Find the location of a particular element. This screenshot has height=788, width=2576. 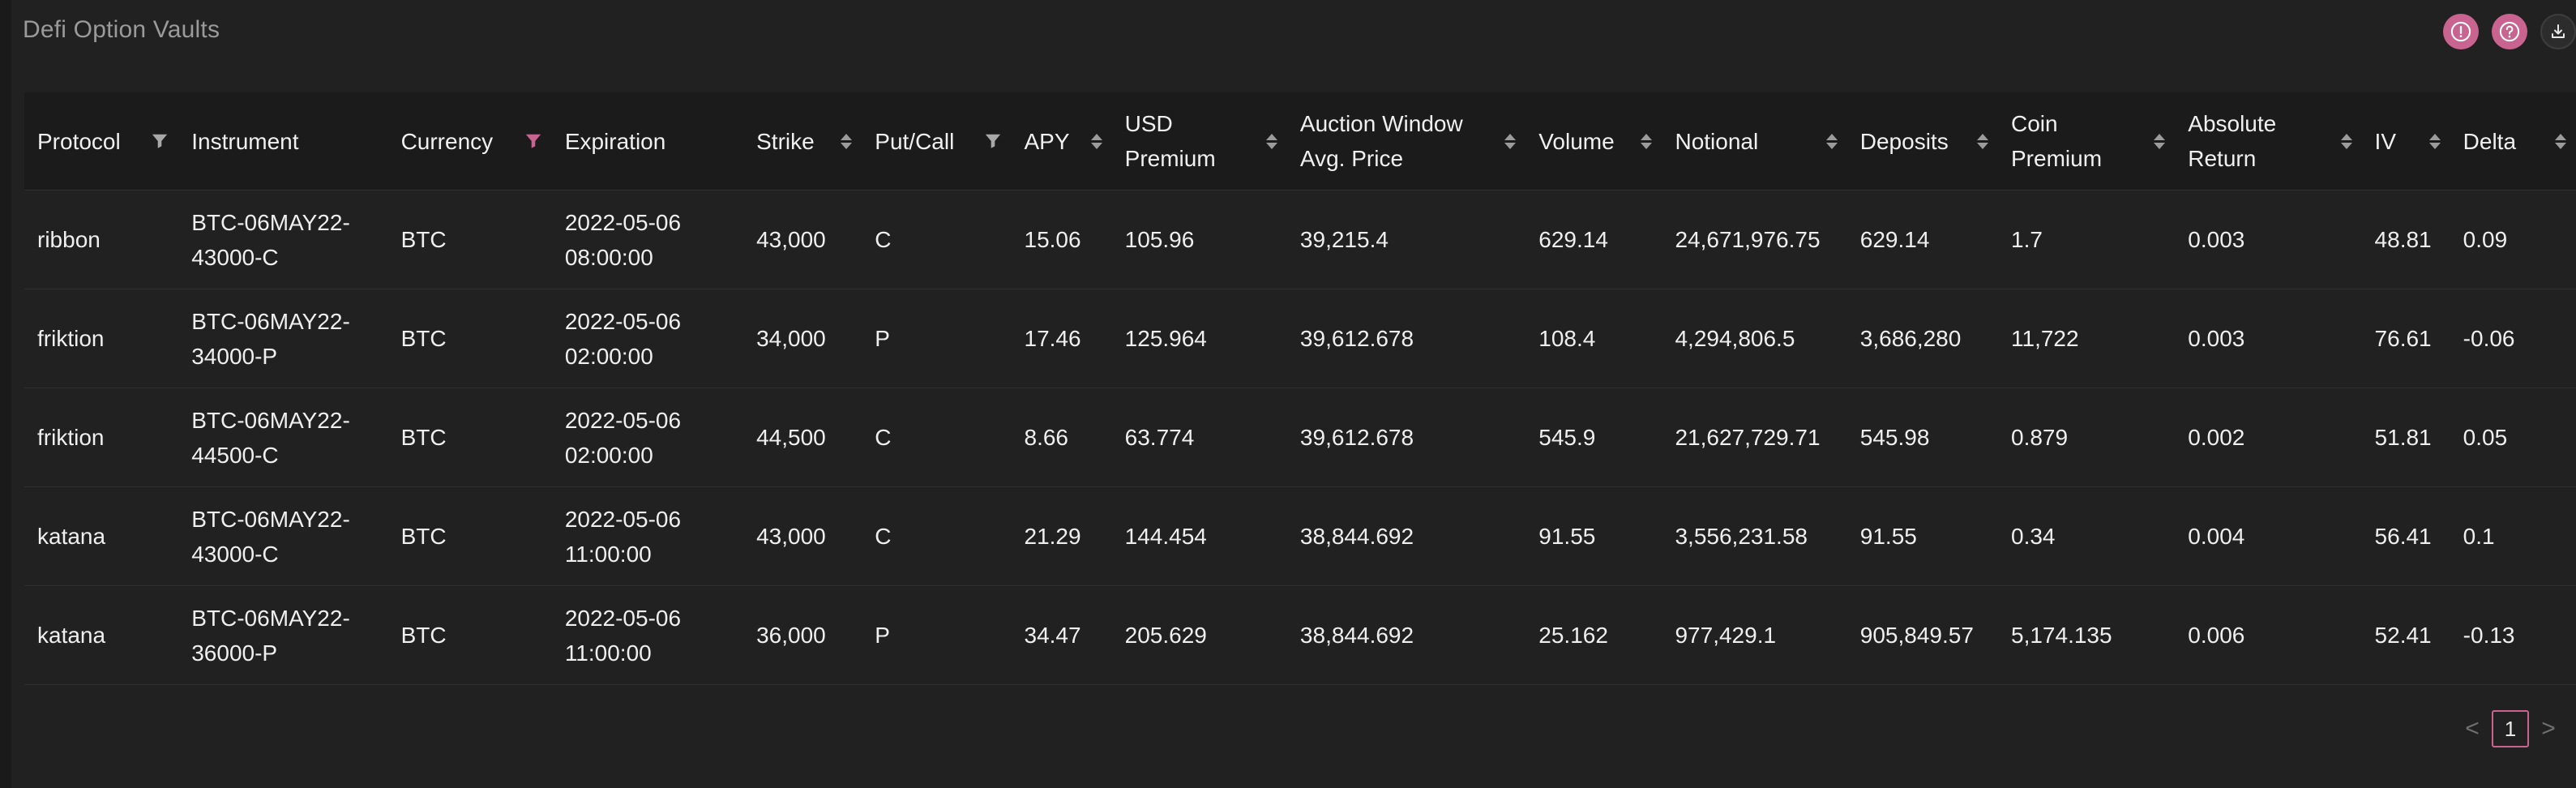

column-header-usd-premium: USD Premium is located at coordinates (1199, 141).